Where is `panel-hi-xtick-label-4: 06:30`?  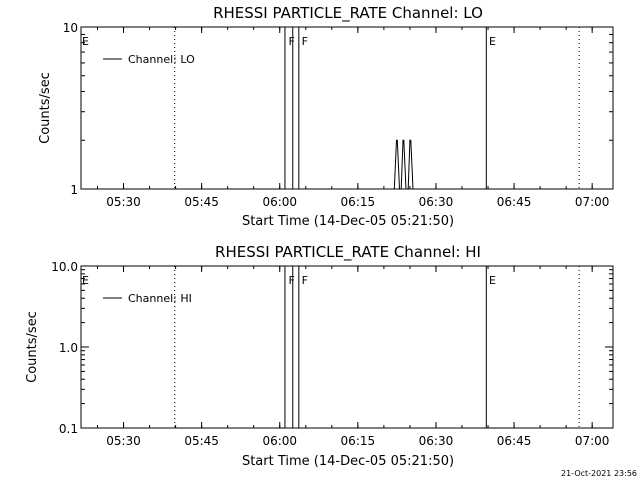
panel-hi-xtick-label-4: 06:30 is located at coordinates (436, 441).